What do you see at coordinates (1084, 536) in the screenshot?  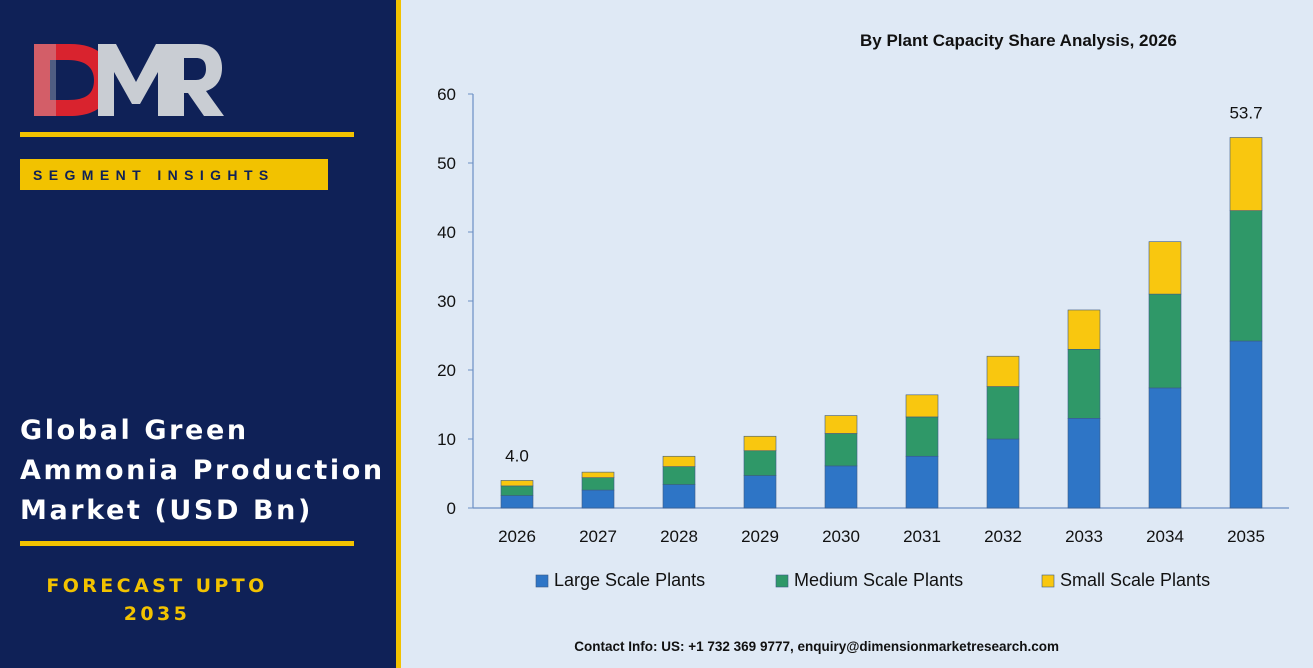 I see `x-tick-label: 2033` at bounding box center [1084, 536].